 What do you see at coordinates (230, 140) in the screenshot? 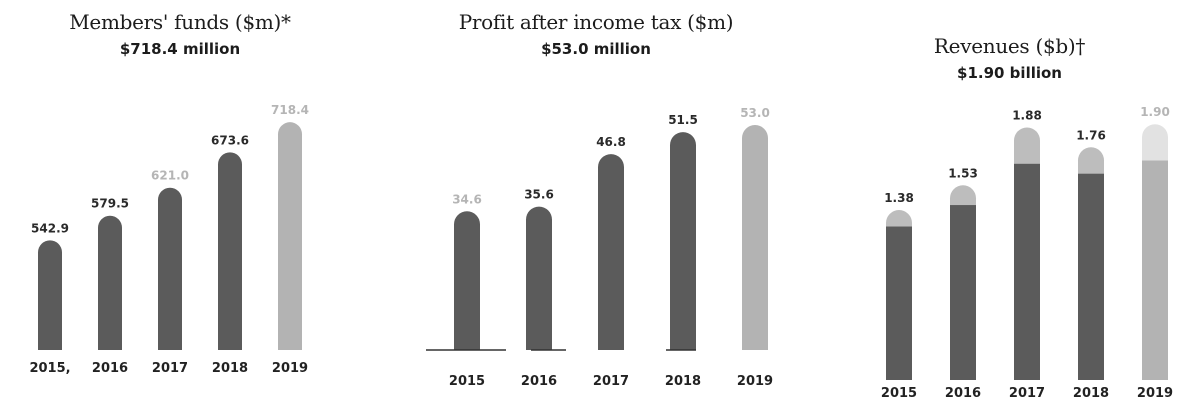
I see `data-label: 673.6` at bounding box center [230, 140].